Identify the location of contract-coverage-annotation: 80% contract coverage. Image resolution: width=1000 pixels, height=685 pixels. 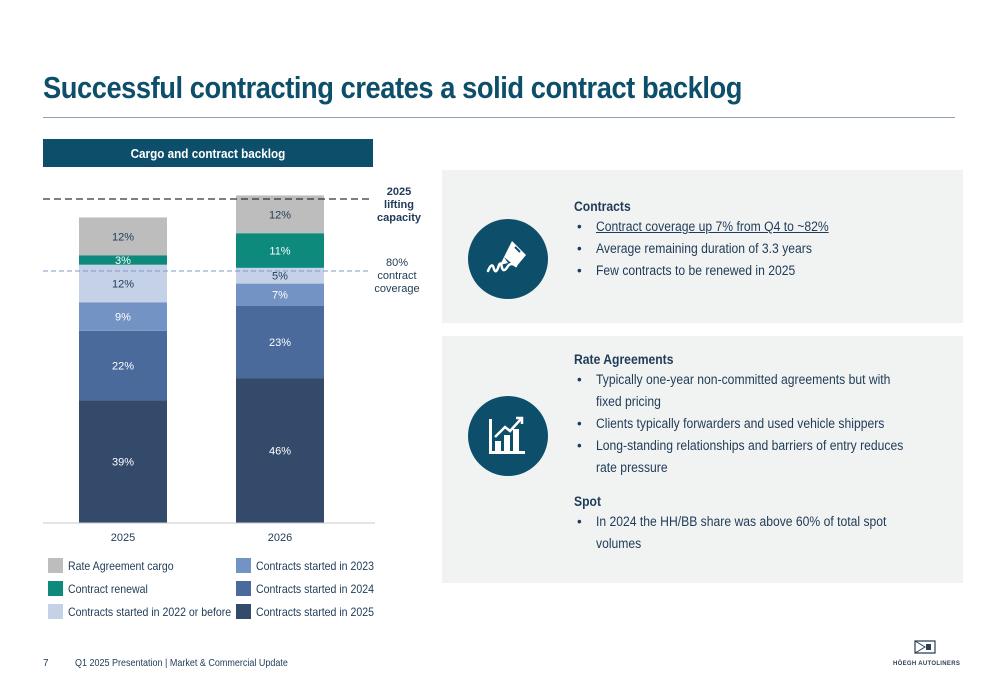
(397, 276).